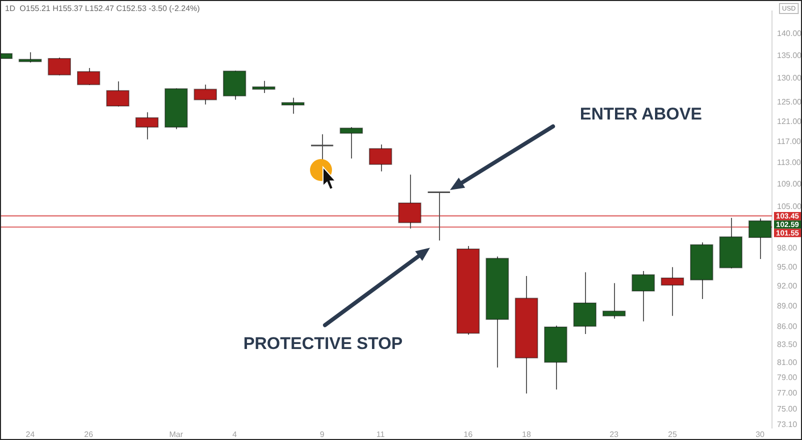 The height and width of the screenshot is (440, 802). I want to click on y-tick-label: 121.00, so click(789, 121).